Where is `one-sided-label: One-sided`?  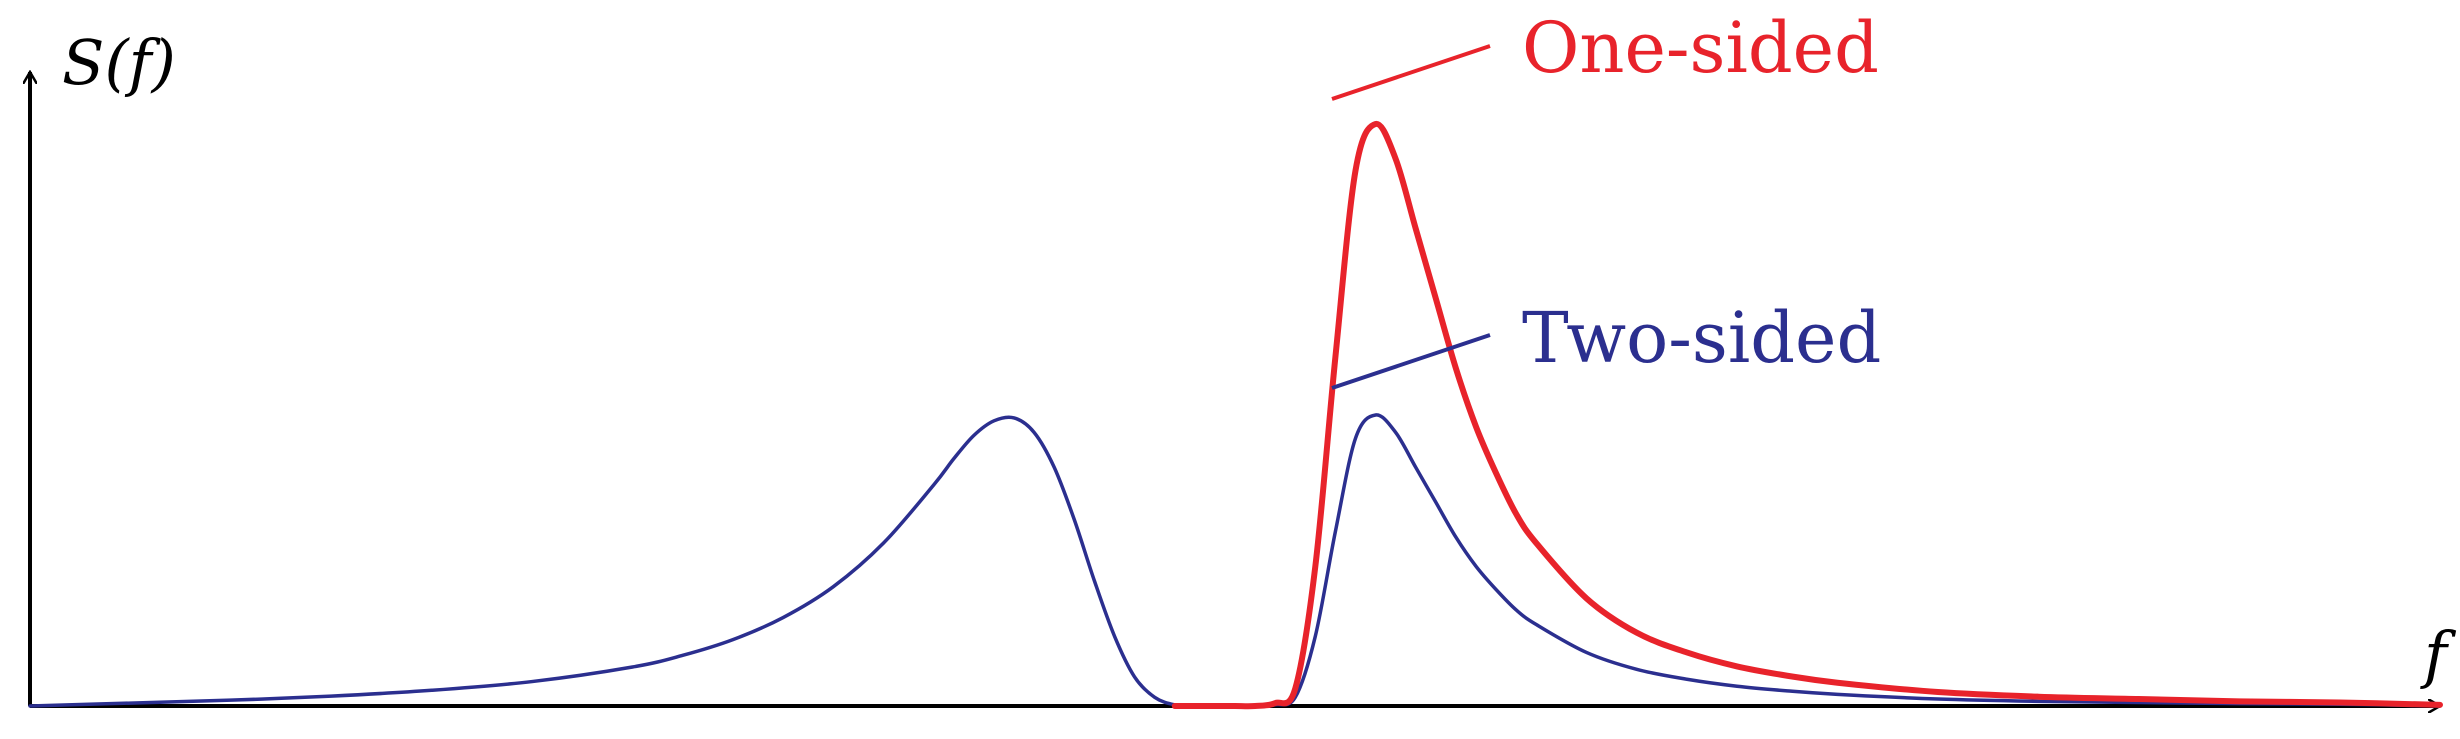
one-sided-label: One-sided is located at coordinates (1700, 48).